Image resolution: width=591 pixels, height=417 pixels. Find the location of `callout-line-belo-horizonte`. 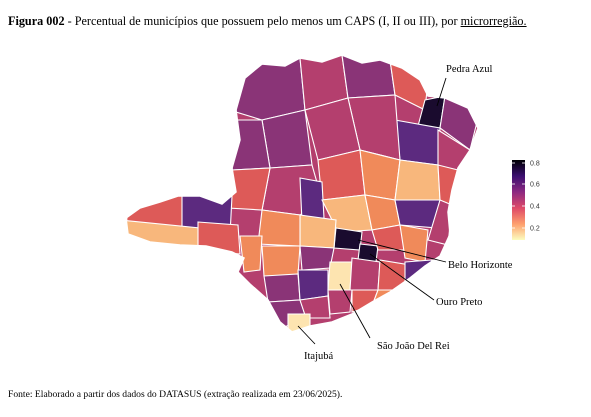

callout-line-belo-horizonte is located at coordinates (402, 251).